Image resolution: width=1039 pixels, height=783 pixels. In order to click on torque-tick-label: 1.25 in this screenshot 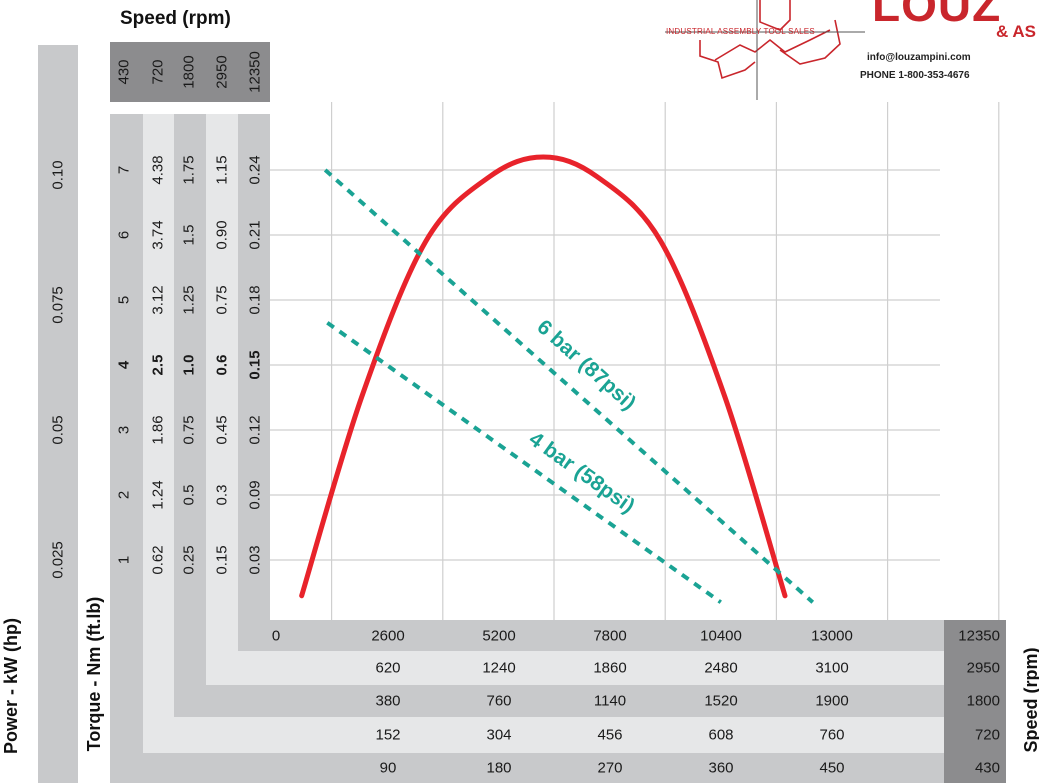, I will do `click(189, 299)`.